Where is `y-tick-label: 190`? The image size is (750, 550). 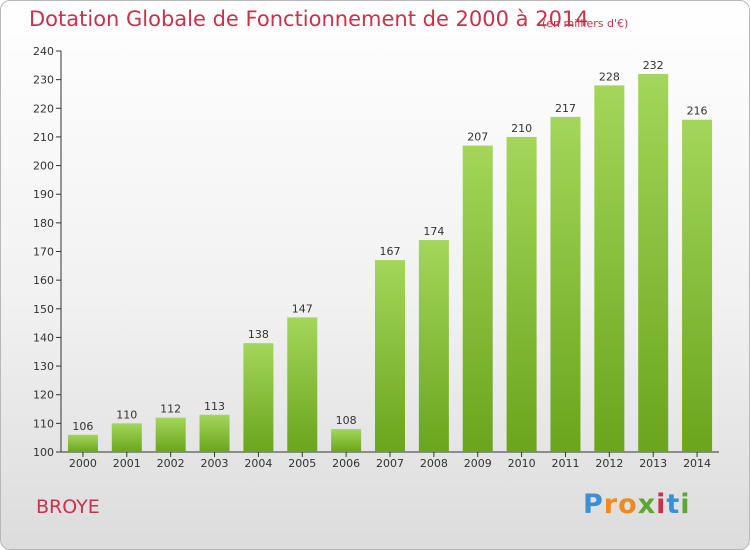 y-tick-label: 190 is located at coordinates (43, 194).